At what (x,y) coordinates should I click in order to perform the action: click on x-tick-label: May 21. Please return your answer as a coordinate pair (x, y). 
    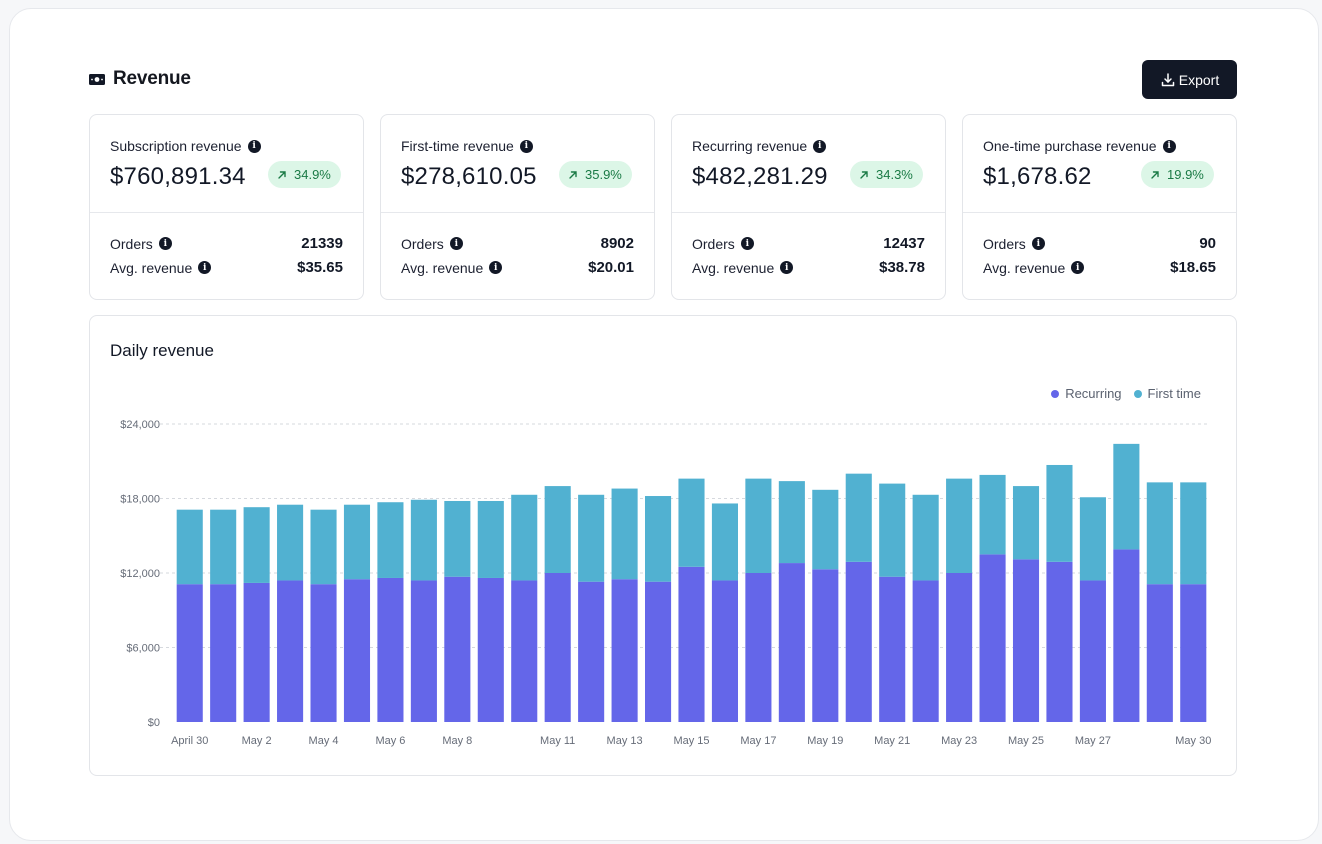
    Looking at the image, I should click on (892, 741).